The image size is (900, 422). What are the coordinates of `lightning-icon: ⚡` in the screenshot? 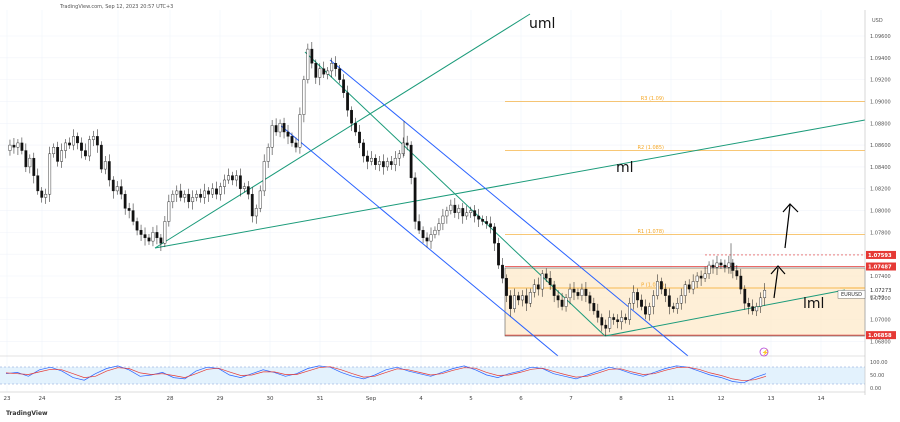 It's located at (765, 353).